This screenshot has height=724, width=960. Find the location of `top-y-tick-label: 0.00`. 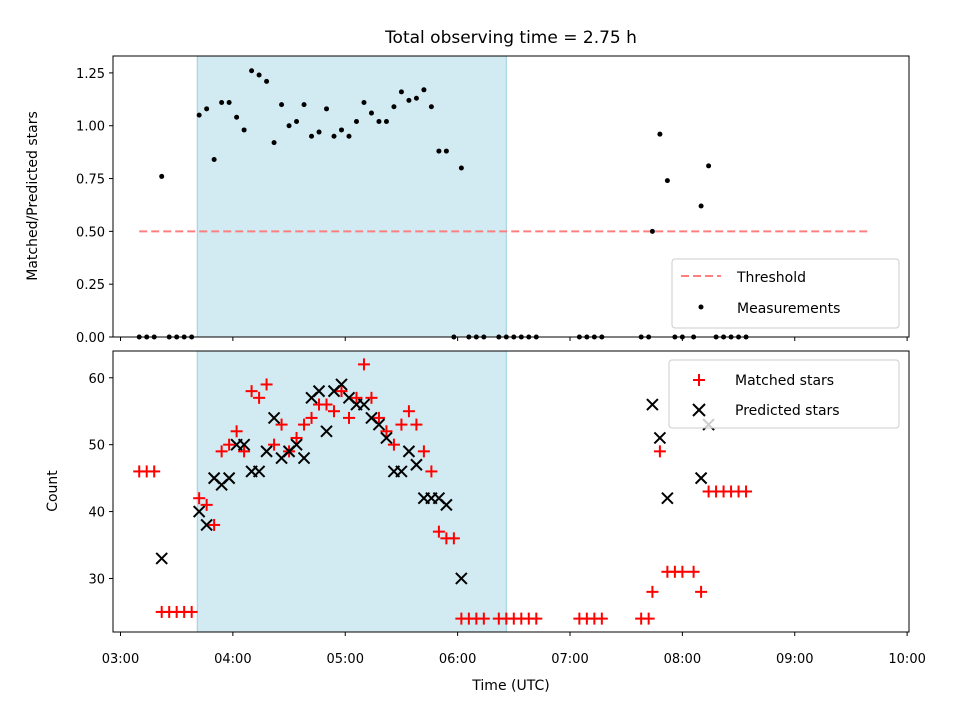

top-y-tick-label: 0.00 is located at coordinates (90, 338).